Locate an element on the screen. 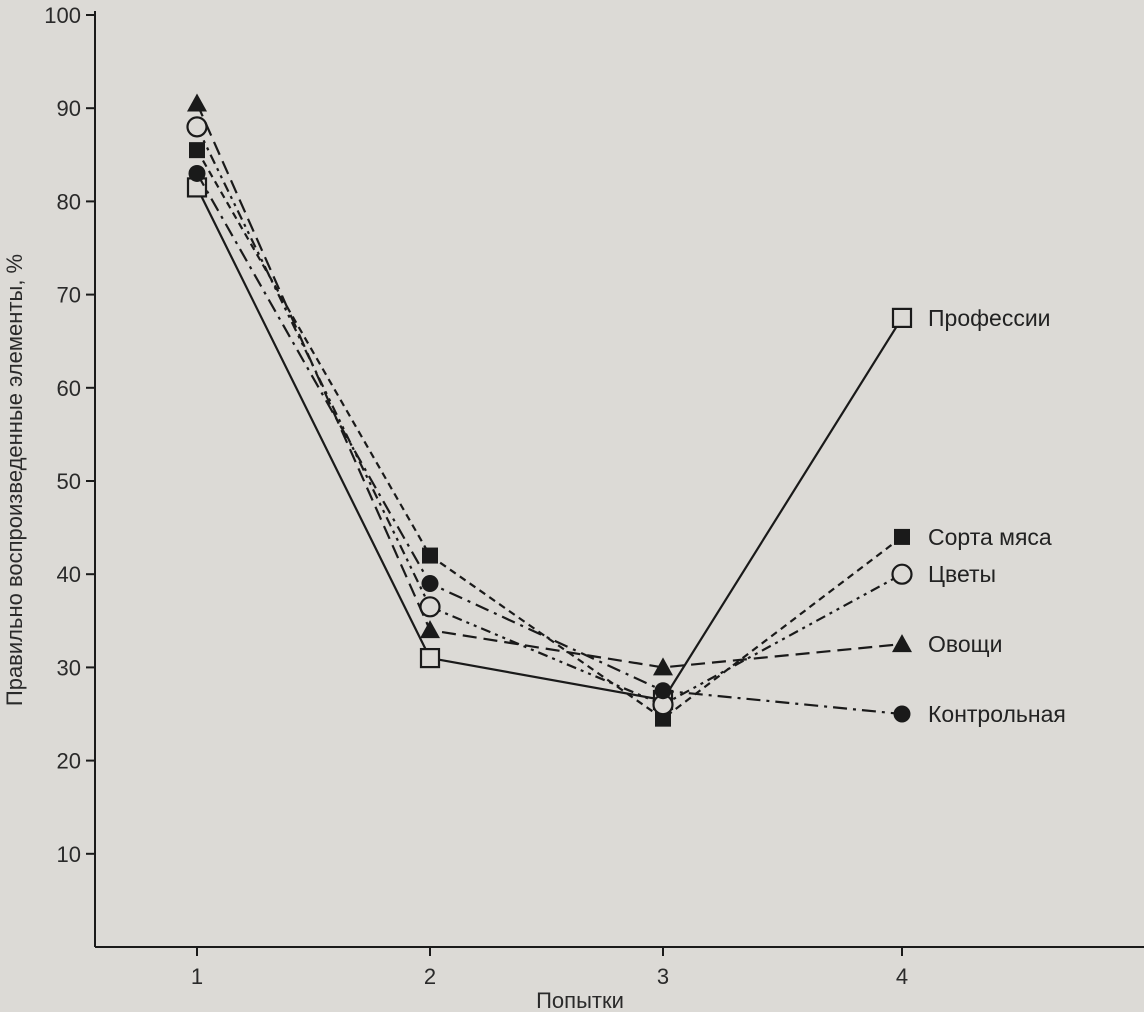 The image size is (1144, 1012). y-tick-label: 30 is located at coordinates (69, 667).